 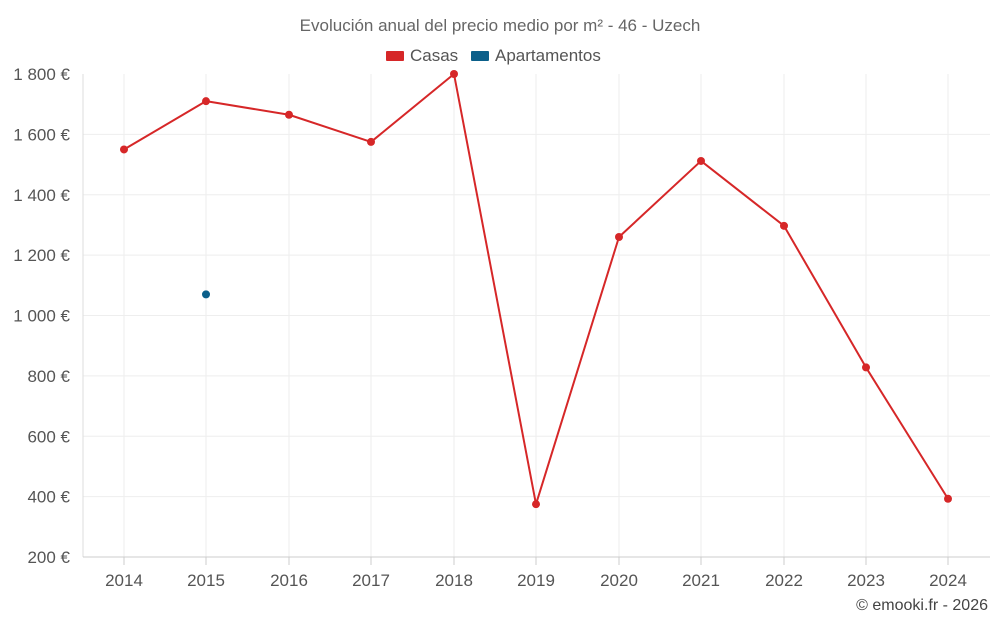 What do you see at coordinates (371, 580) in the screenshot?
I see `x-tick-label-3: 2017` at bounding box center [371, 580].